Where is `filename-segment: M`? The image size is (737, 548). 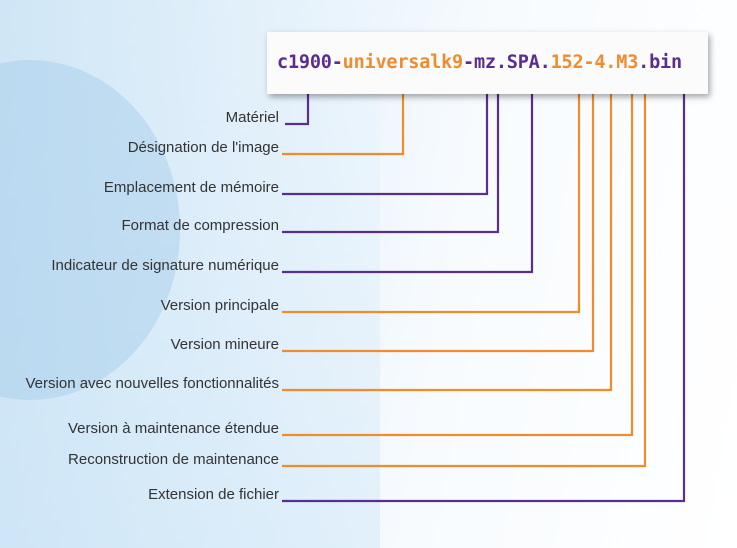 filename-segment: M is located at coordinates (622, 62).